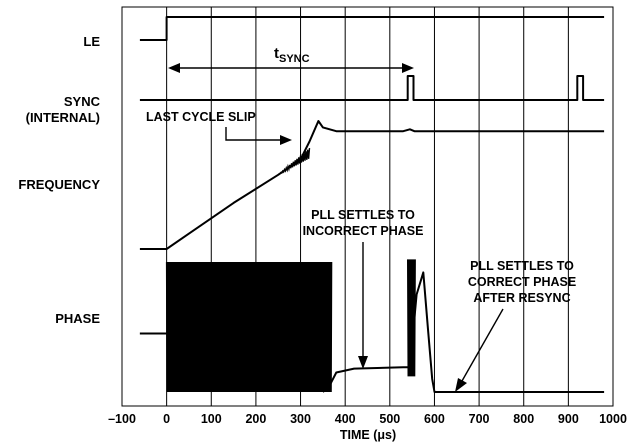 This screenshot has width=642, height=444. Describe the element at coordinates (122, 419) in the screenshot. I see `x-tick-label-0: –100` at that location.